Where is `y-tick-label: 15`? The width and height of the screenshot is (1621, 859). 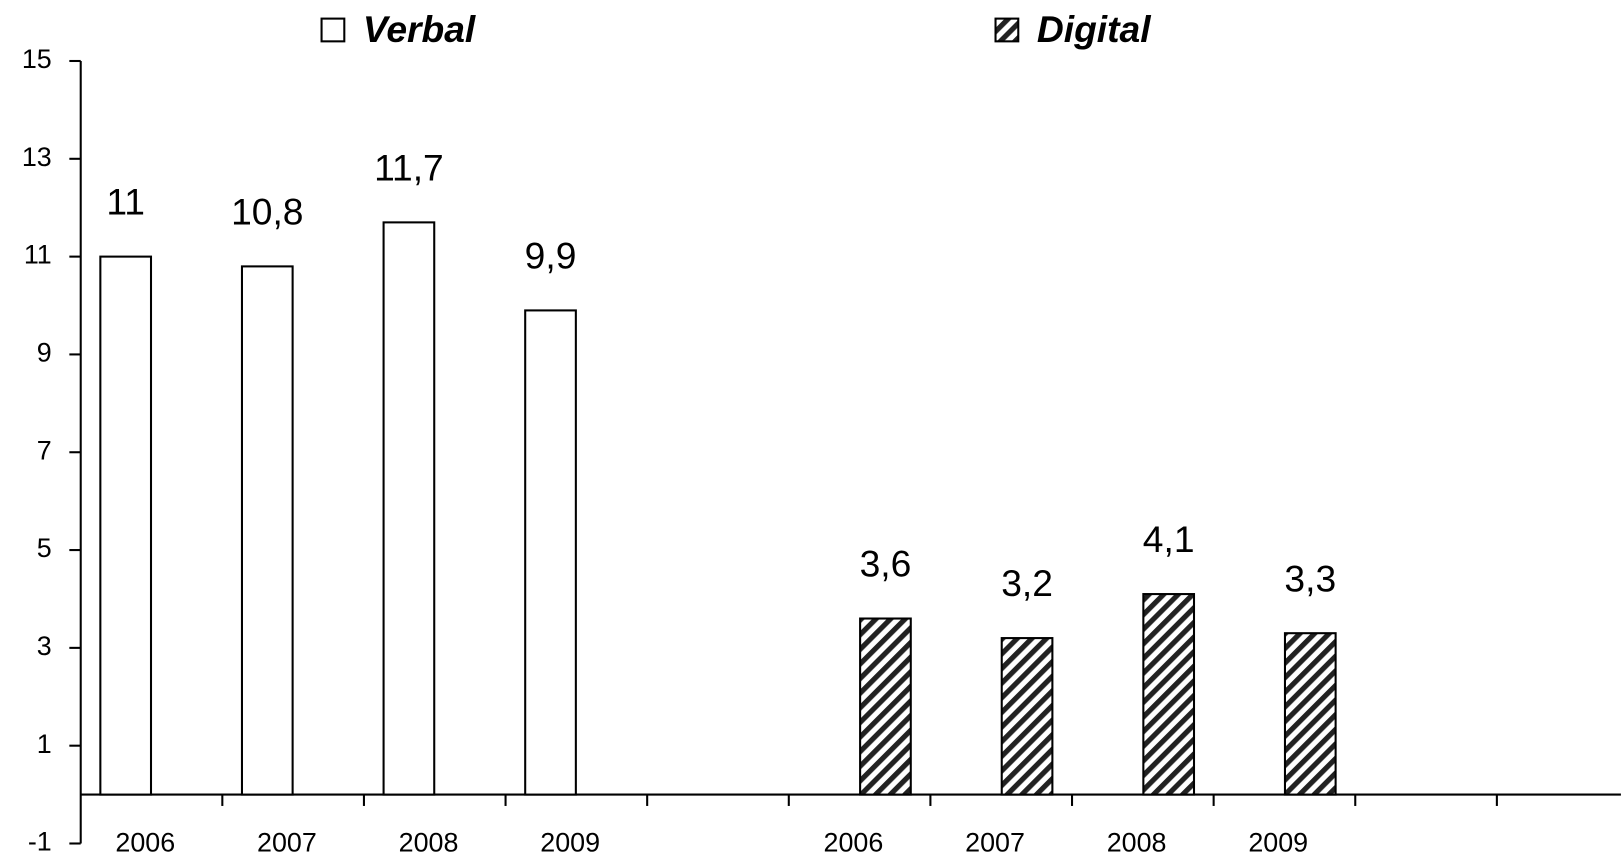 y-tick-label: 15 is located at coordinates (37, 59).